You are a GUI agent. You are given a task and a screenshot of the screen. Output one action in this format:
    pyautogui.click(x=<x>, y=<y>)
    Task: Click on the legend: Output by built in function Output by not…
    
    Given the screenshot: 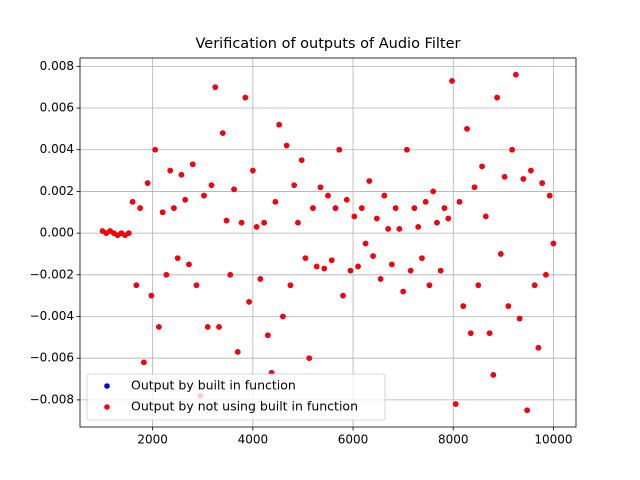 What is the action you would take?
    pyautogui.click(x=236, y=397)
    